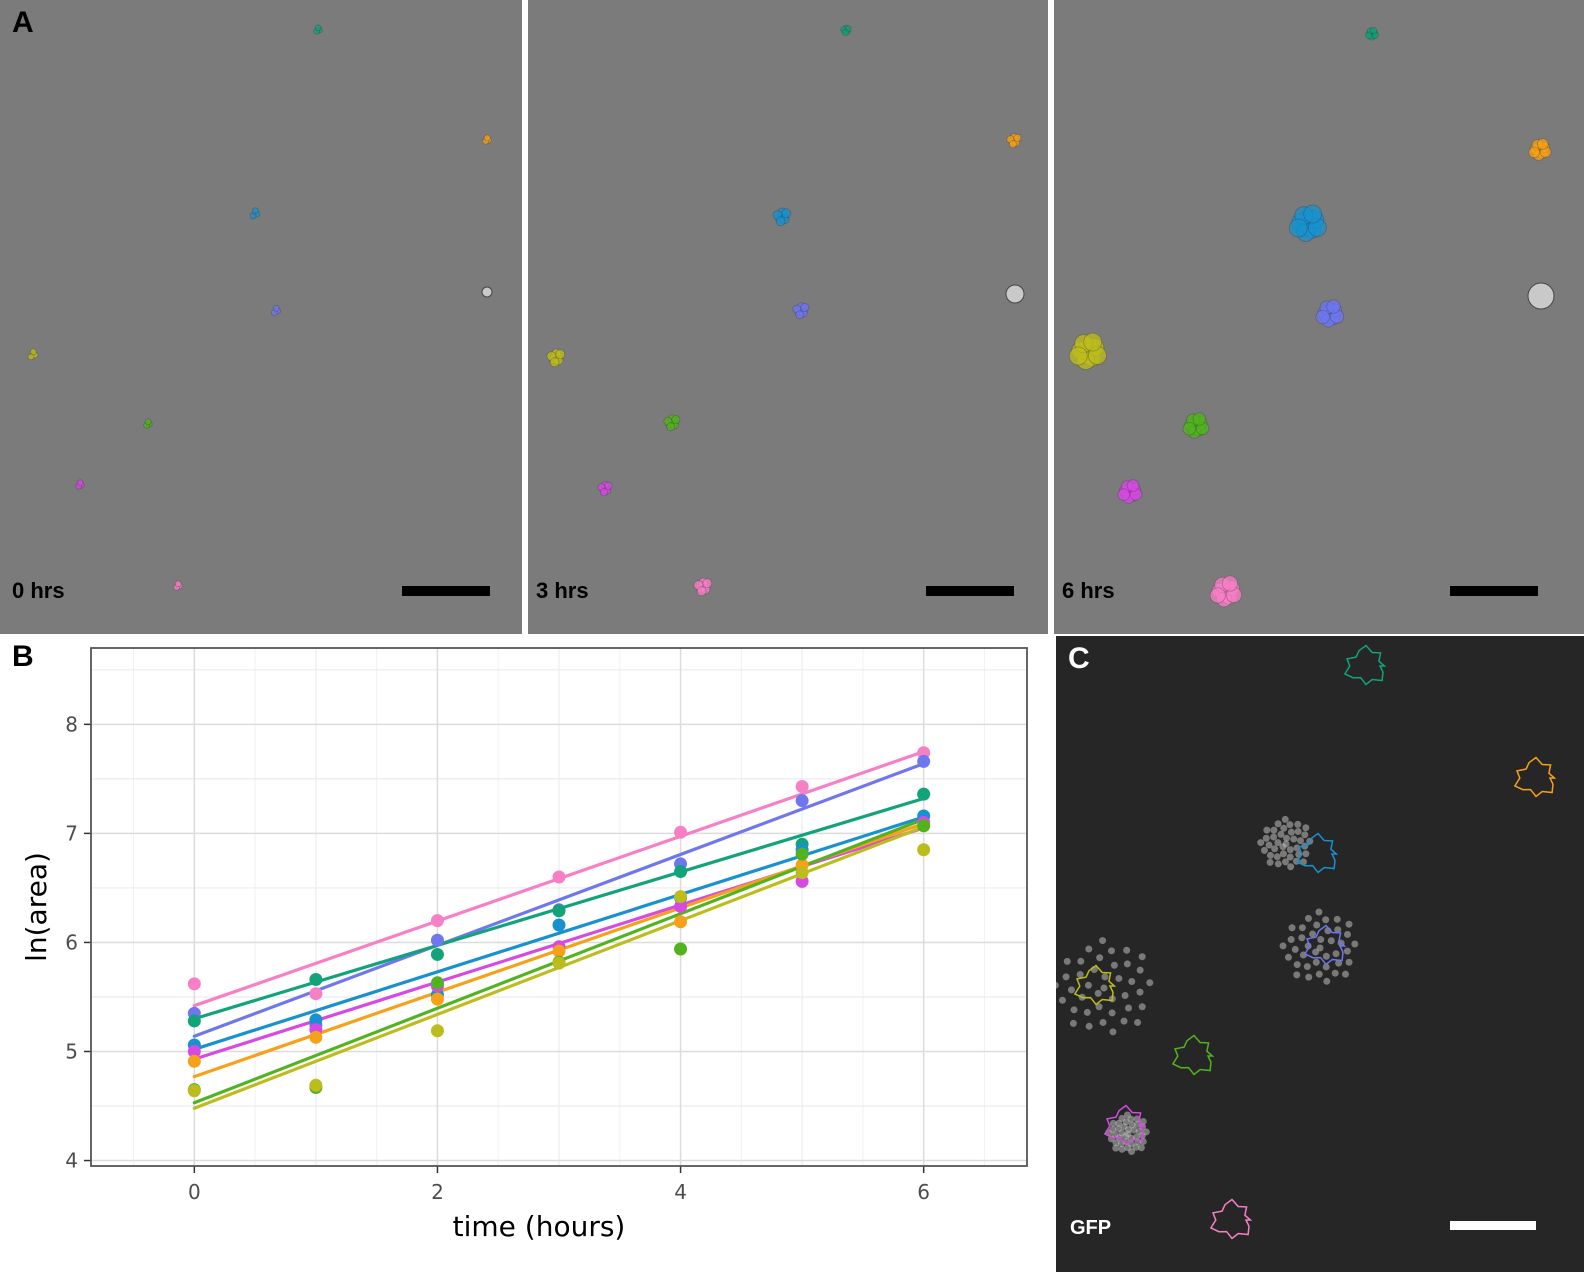  Describe the element at coordinates (71, 1161) in the screenshot. I see `y-tick-label: 4` at that location.